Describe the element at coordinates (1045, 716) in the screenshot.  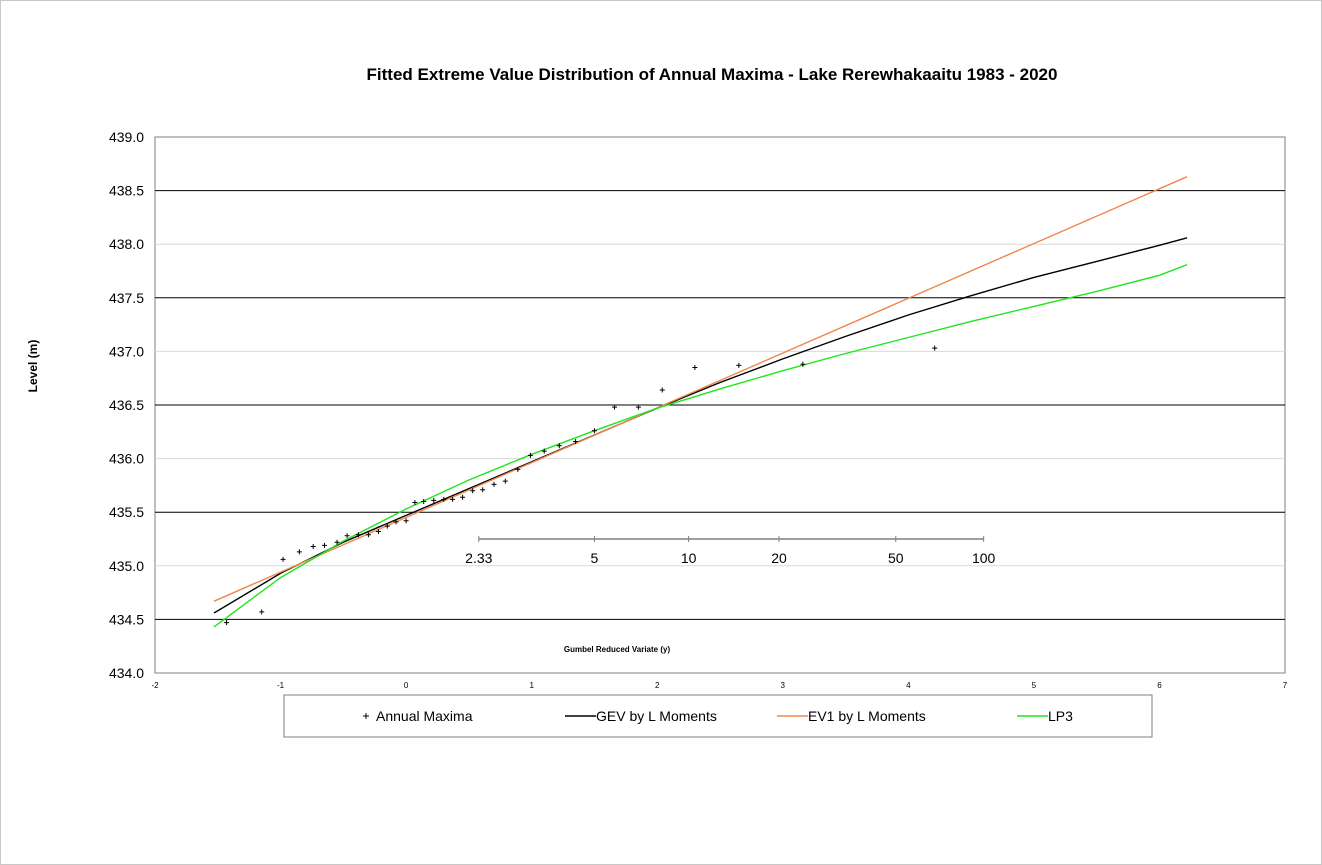
I see `legend-item: LP3` at that location.